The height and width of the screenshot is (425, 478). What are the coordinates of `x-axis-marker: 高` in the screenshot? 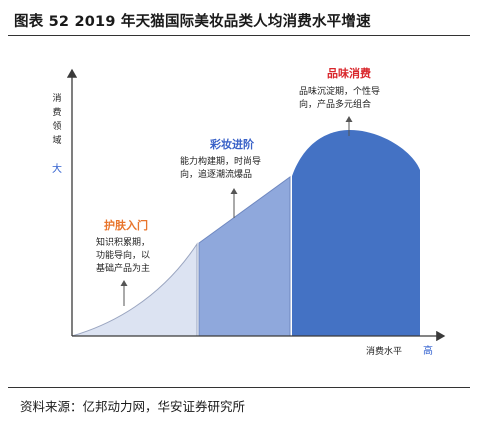 It's located at (428, 350).